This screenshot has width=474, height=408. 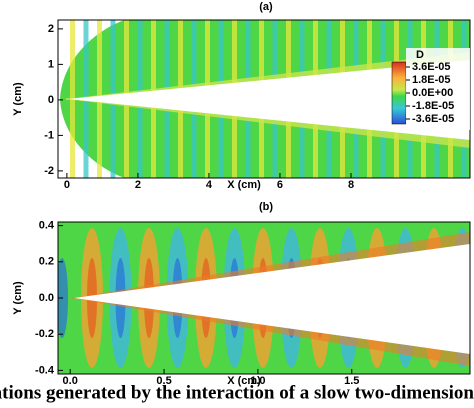 What do you see at coordinates (70, 381) in the screenshot?
I see `x-tick-label: 0.0` at bounding box center [70, 381].